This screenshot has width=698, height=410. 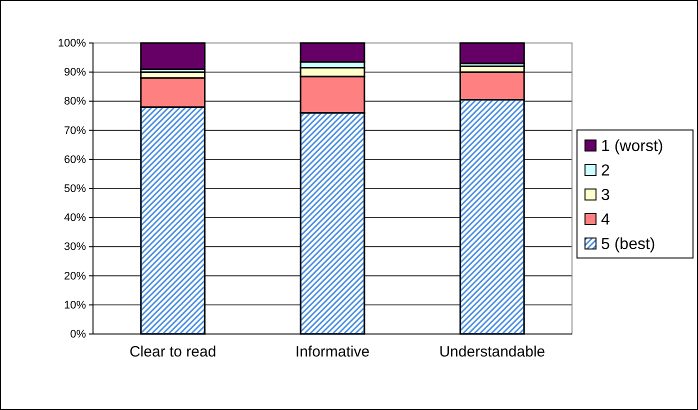 What do you see at coordinates (75, 160) in the screenshot?
I see `y-tick-label: 60%` at bounding box center [75, 160].